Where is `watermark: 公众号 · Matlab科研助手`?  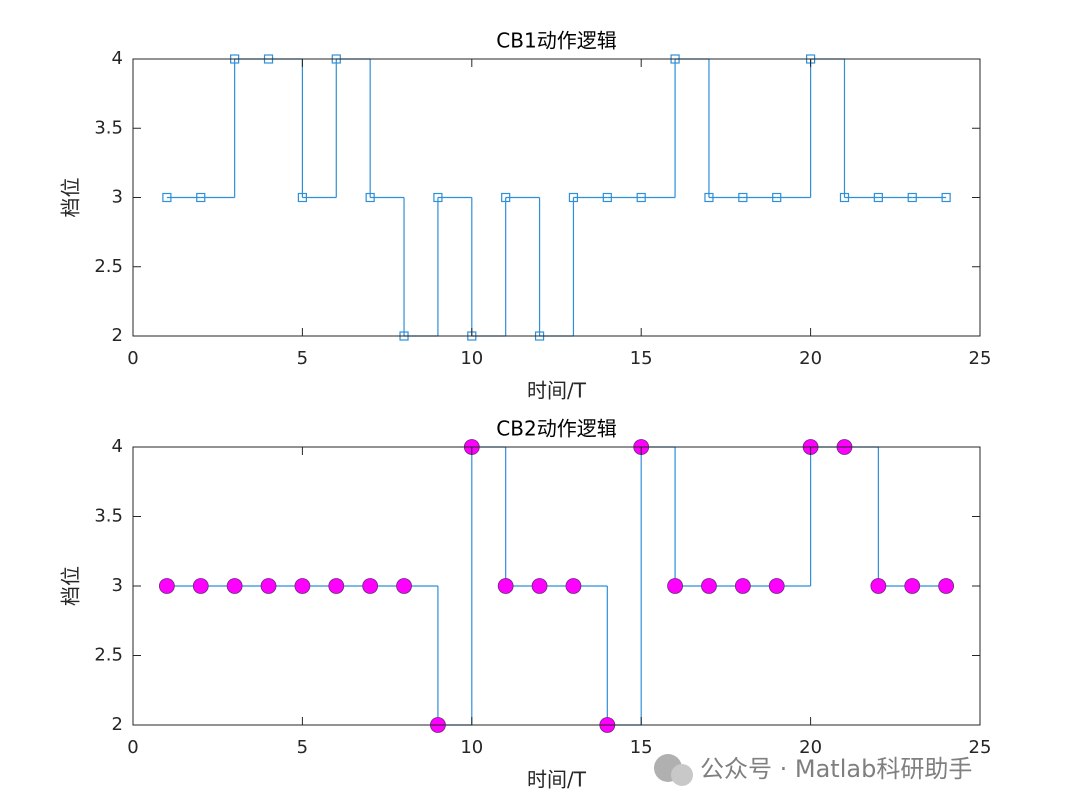 watermark: 公众号 · Matlab科研助手 is located at coordinates (813, 770).